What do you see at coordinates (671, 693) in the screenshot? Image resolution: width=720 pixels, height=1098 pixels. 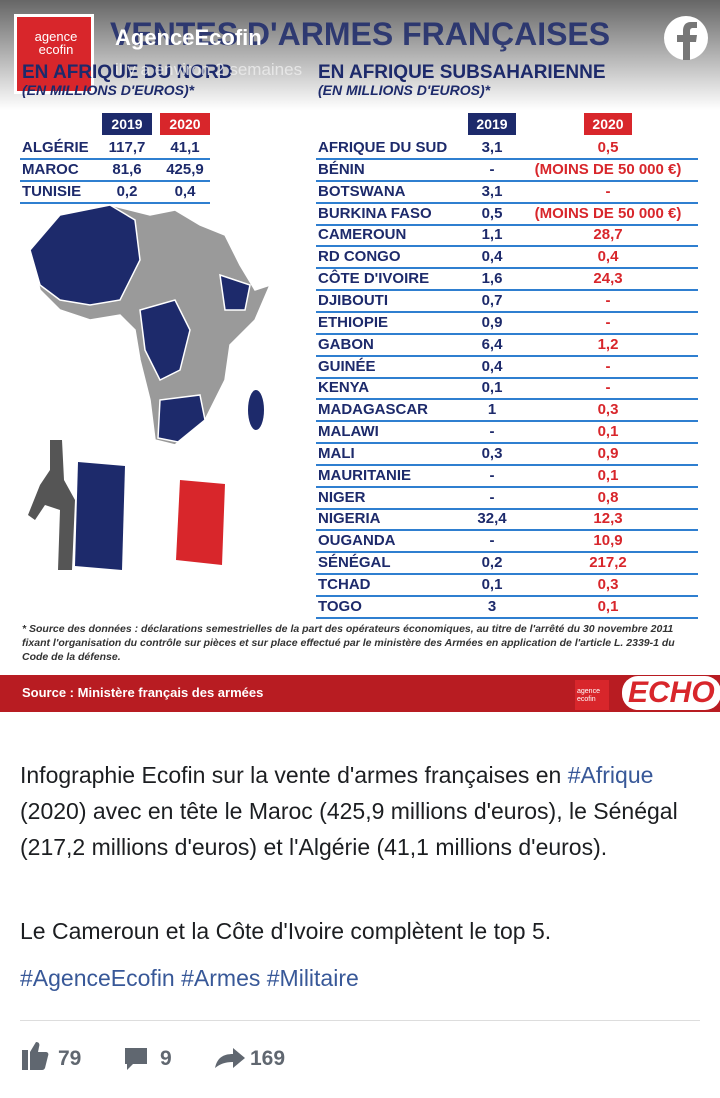 I see `brand: ECHO` at bounding box center [671, 693].